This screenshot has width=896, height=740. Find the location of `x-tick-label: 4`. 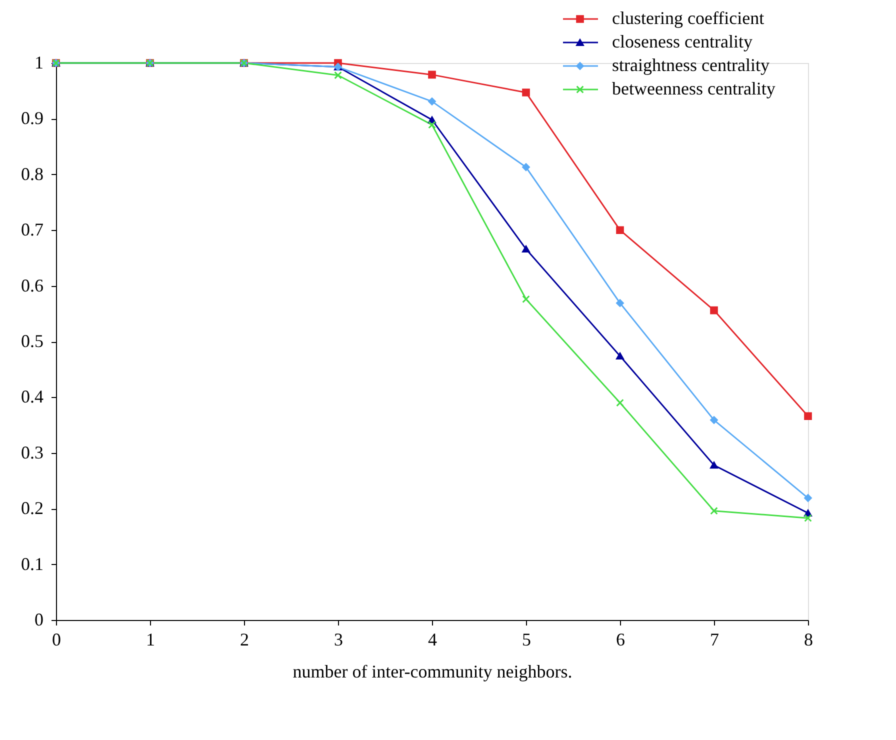

x-tick-label: 4 is located at coordinates (432, 640).